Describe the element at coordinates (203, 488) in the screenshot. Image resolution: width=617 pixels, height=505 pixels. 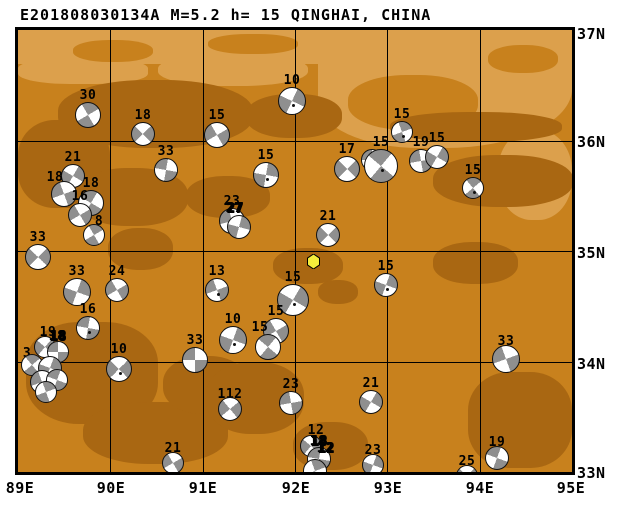
I see `longitude-tick-label: 91E` at that location.